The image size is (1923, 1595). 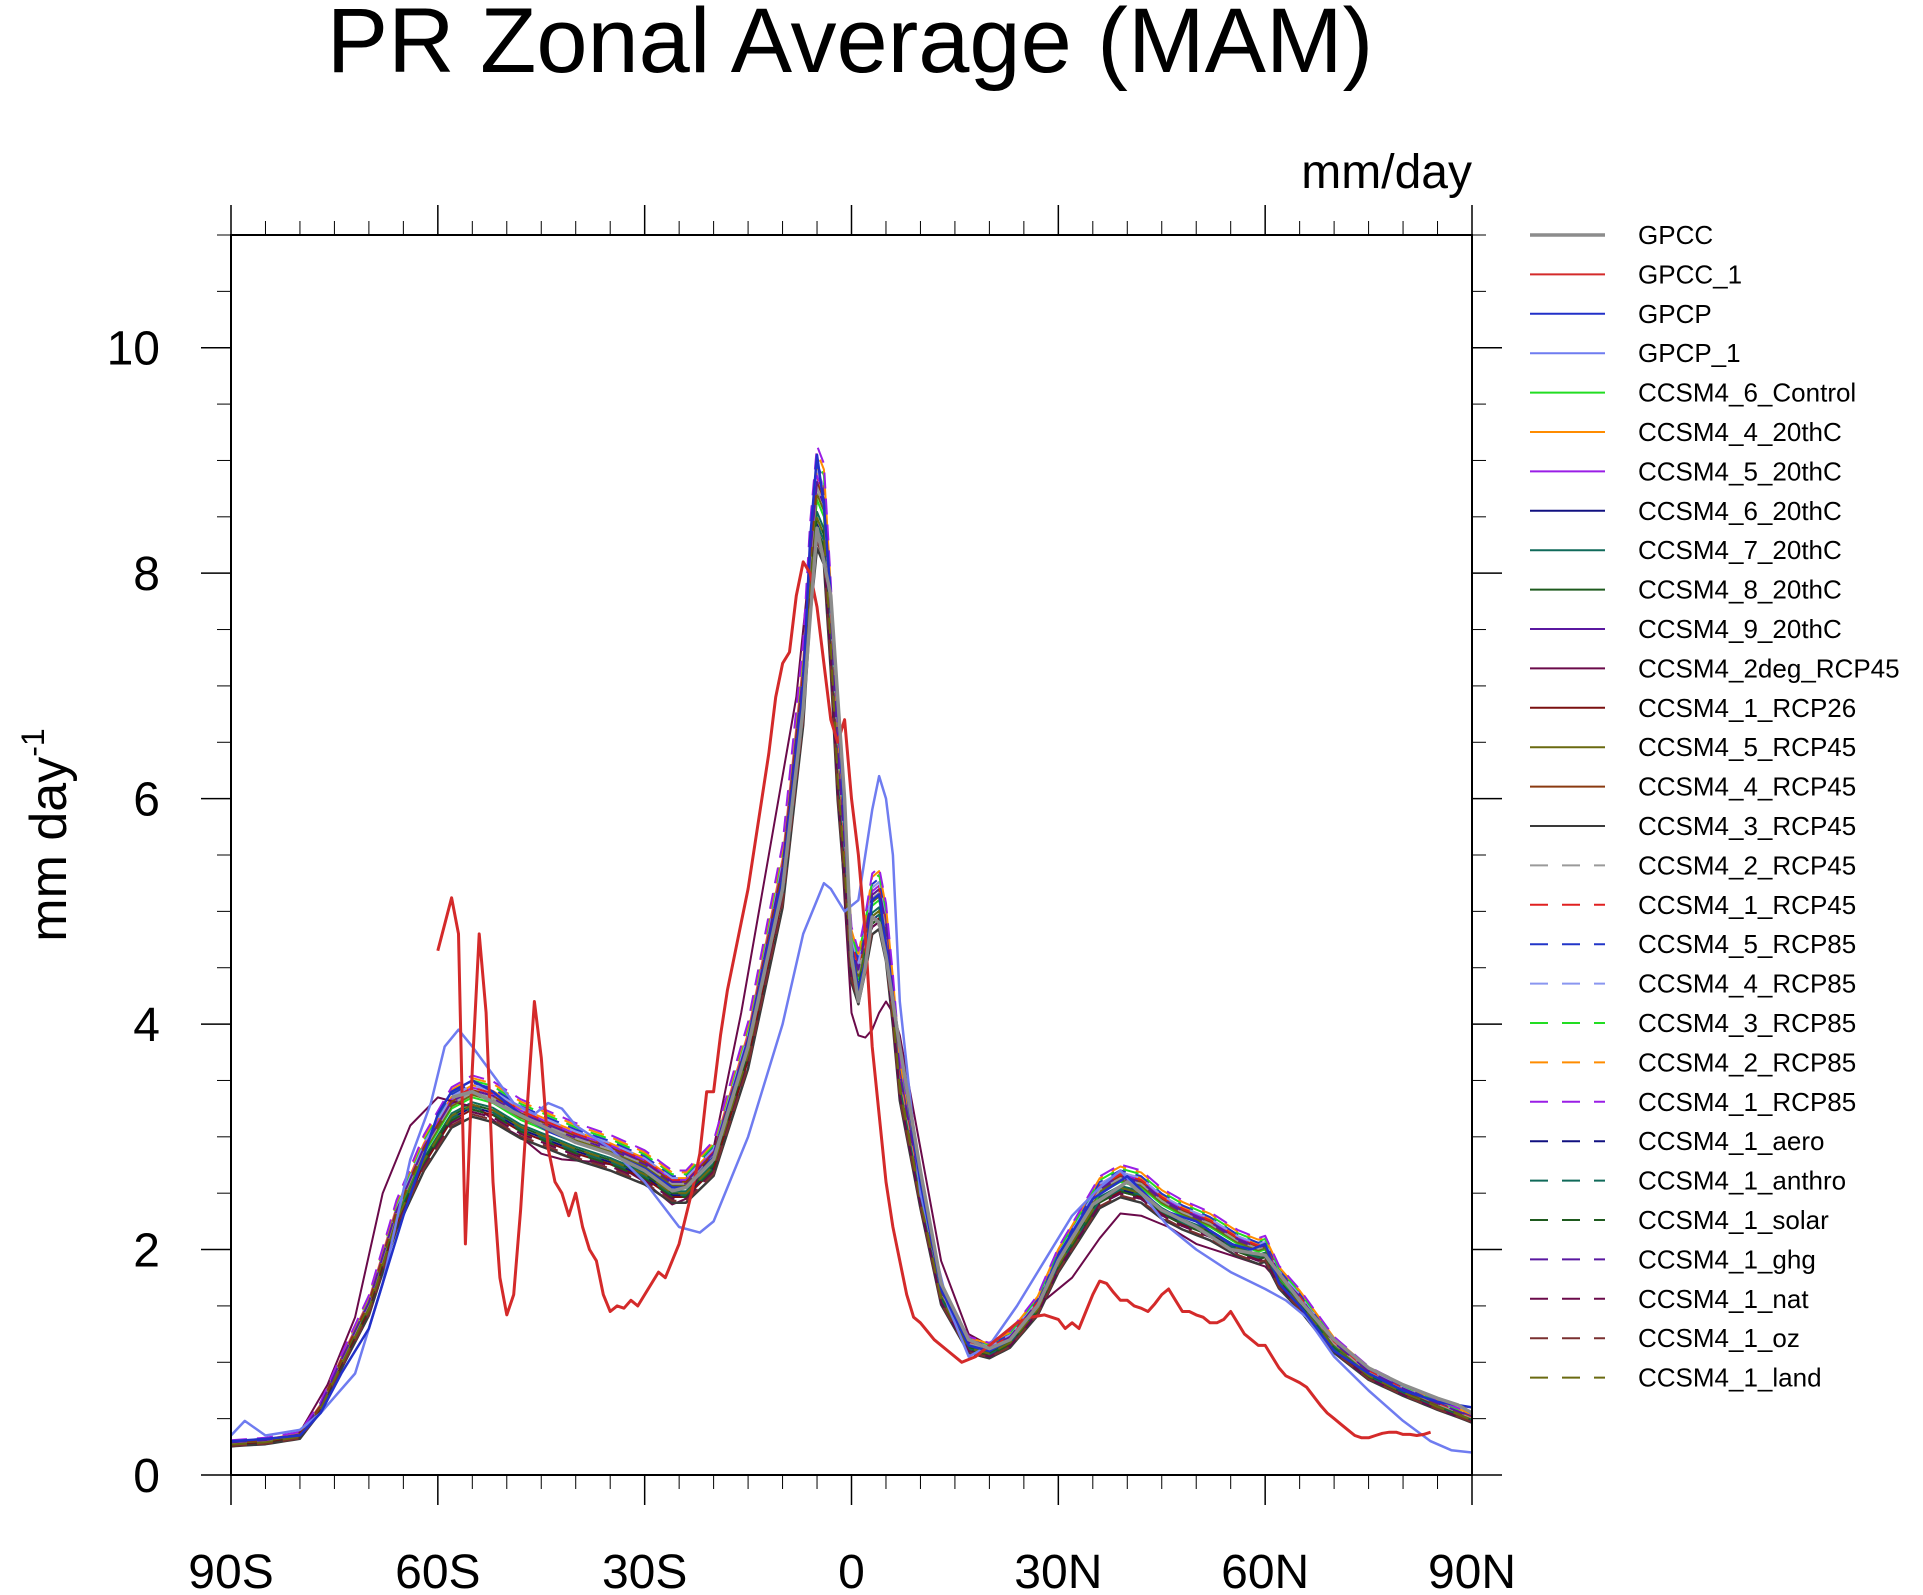 I want to click on svg-text: mm day-1, so click(x=46, y=834).